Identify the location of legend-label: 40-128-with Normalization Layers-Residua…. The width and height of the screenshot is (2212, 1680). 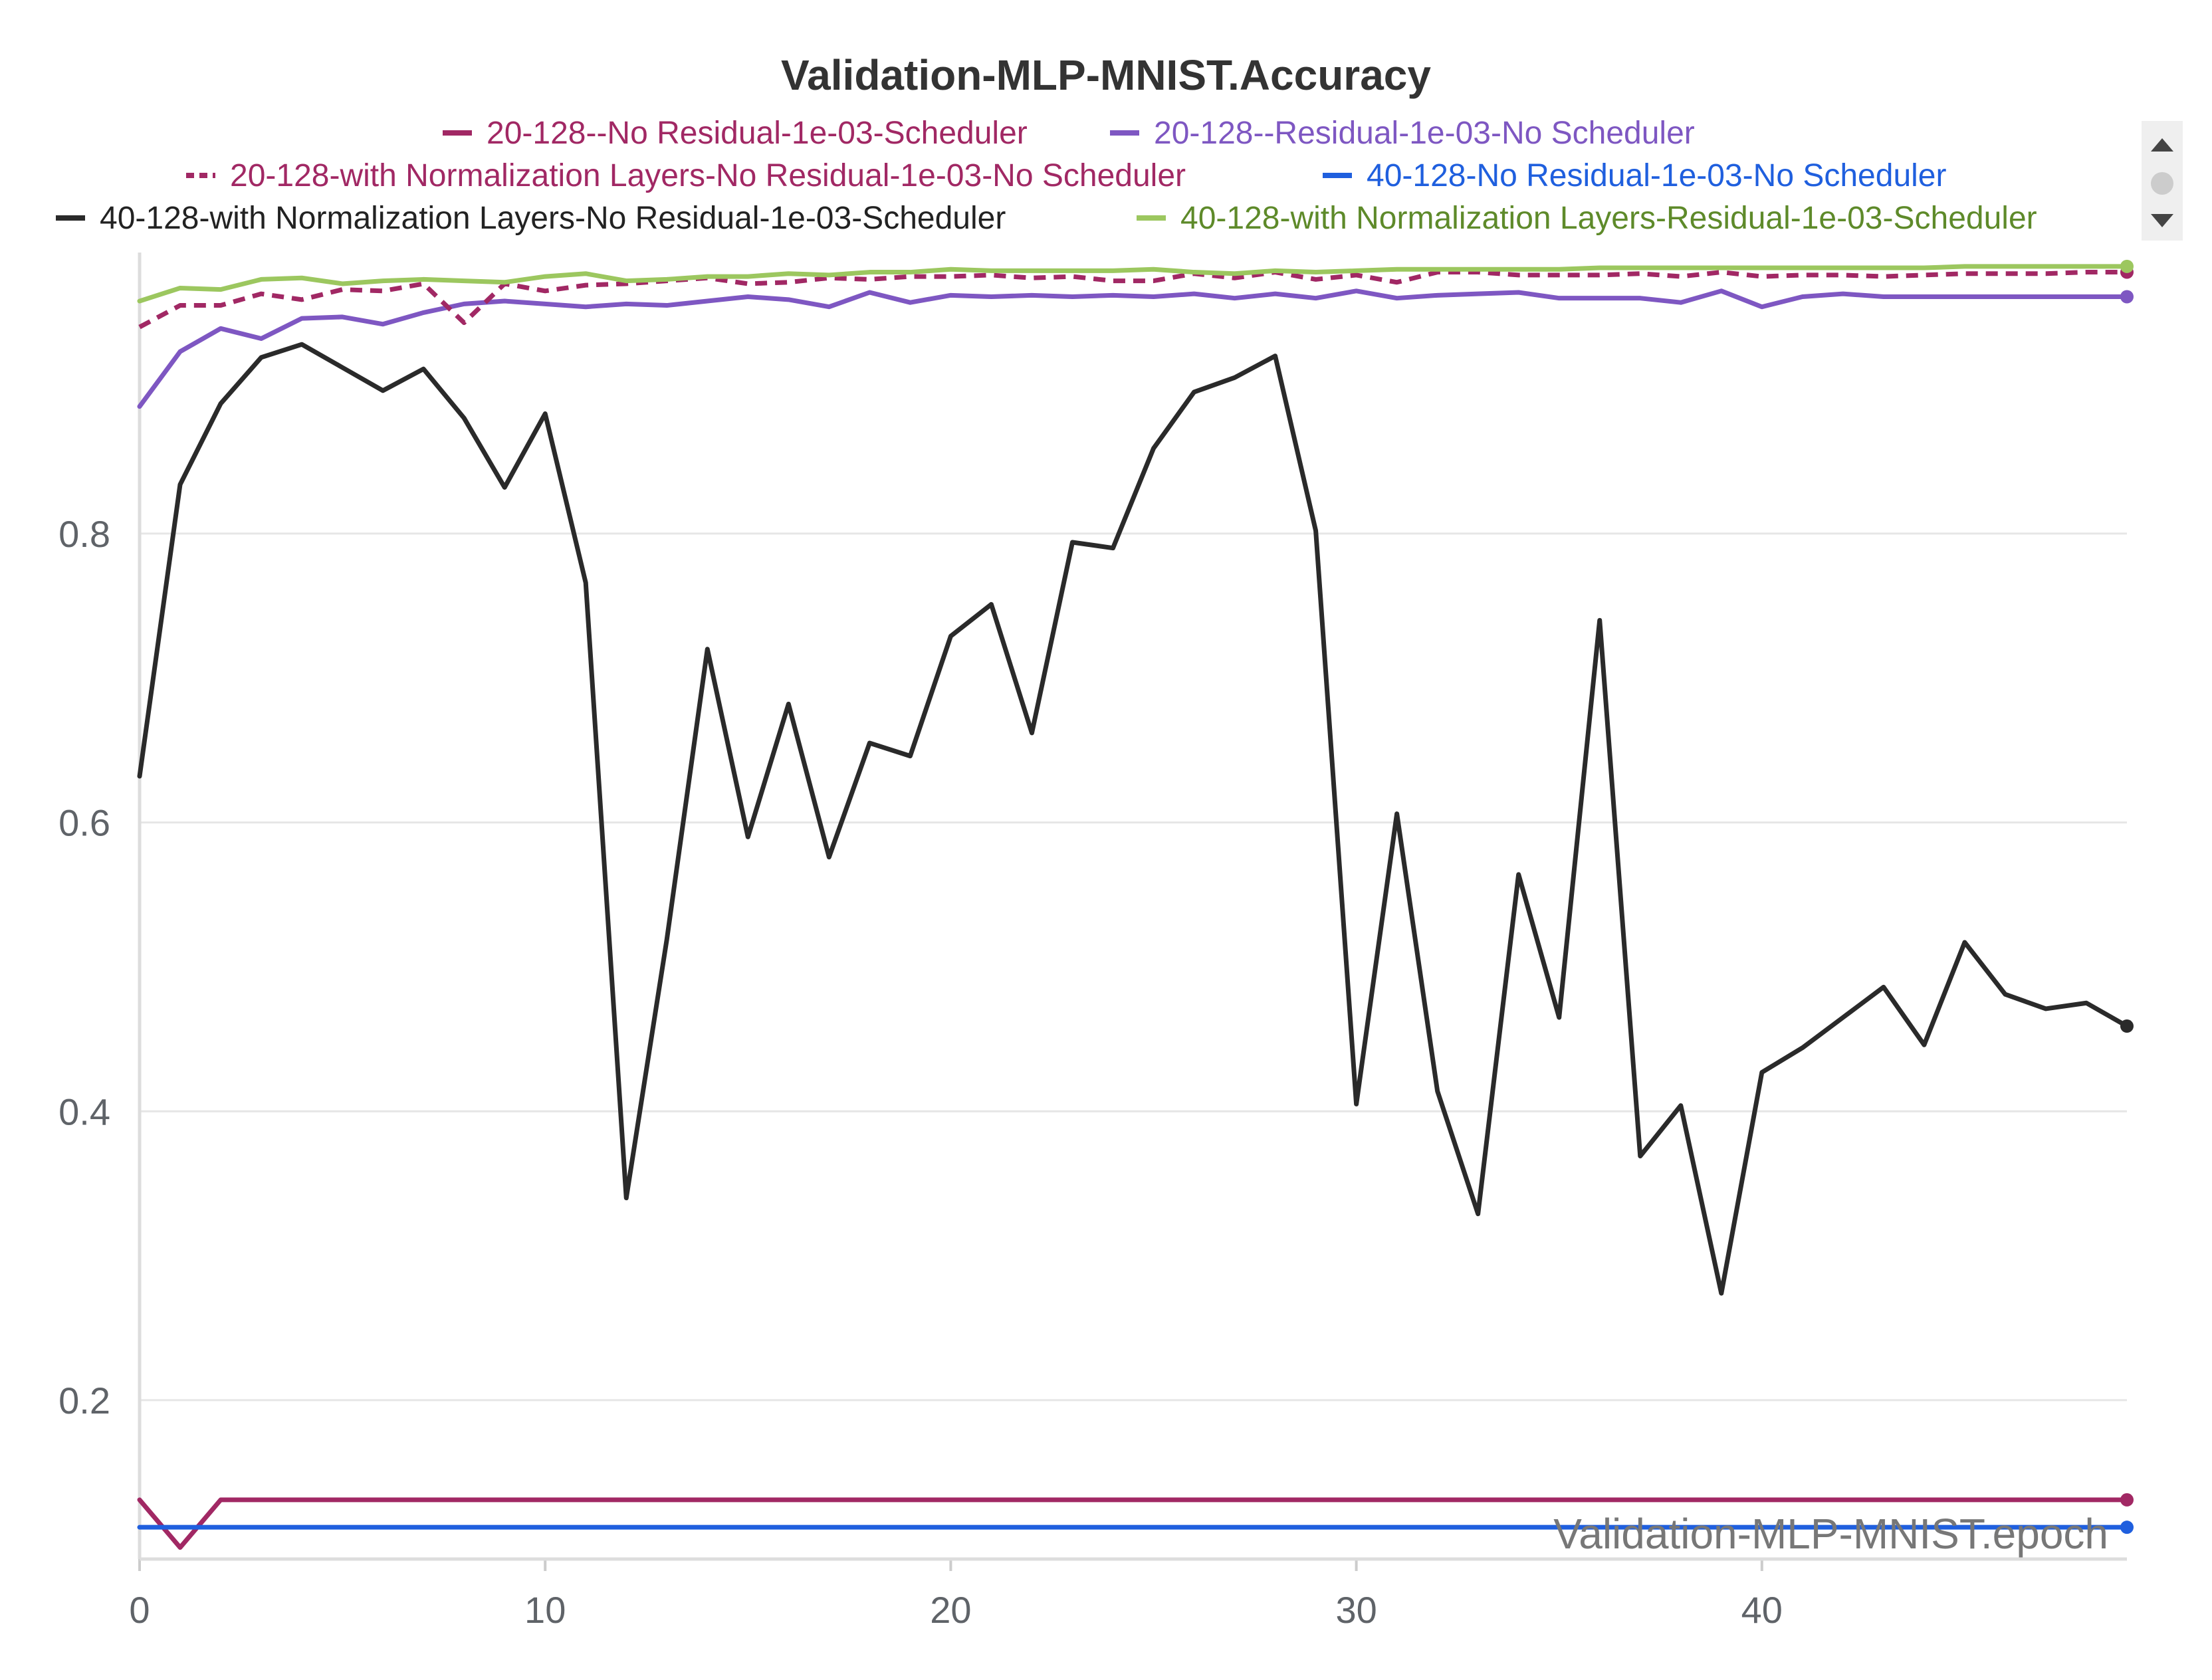
(1608, 218).